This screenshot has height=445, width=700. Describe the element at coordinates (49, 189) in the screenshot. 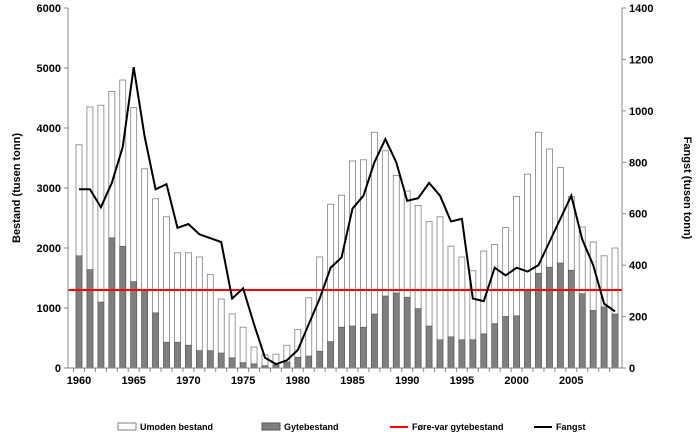

I see `y-tick-label: 3000` at that location.